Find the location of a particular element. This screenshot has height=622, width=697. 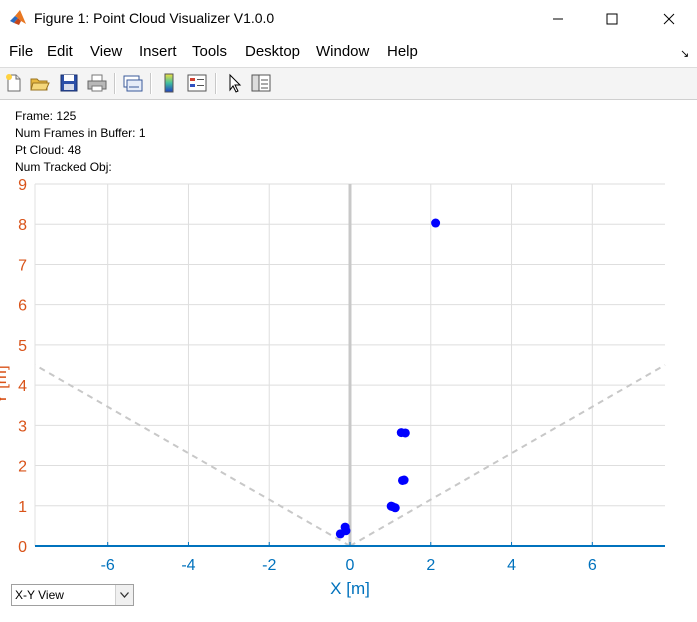

link-plot-icon is located at coordinates (132, 83).